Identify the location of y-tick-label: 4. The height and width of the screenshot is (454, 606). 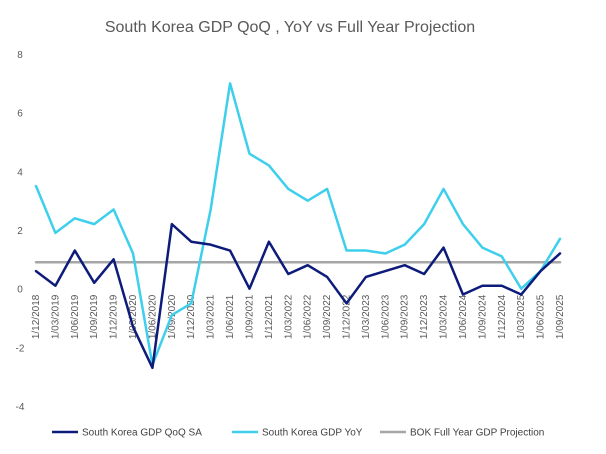
(20, 172).